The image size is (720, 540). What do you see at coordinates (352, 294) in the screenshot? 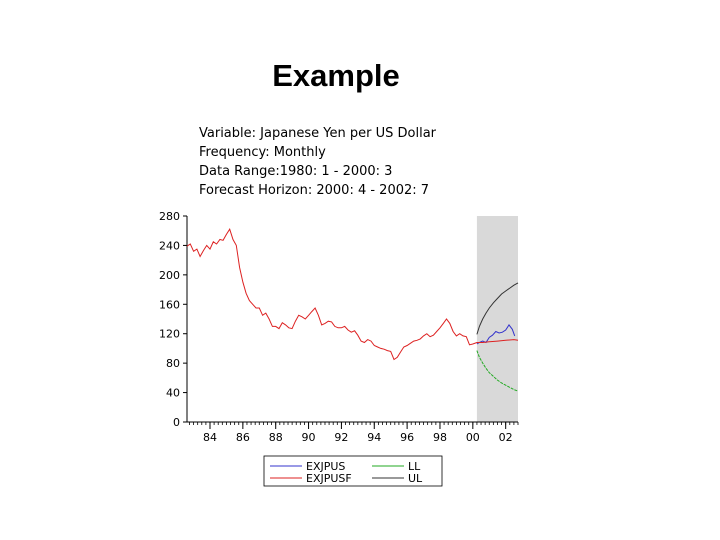
I see `series-line-exjpusf` at bounding box center [352, 294].